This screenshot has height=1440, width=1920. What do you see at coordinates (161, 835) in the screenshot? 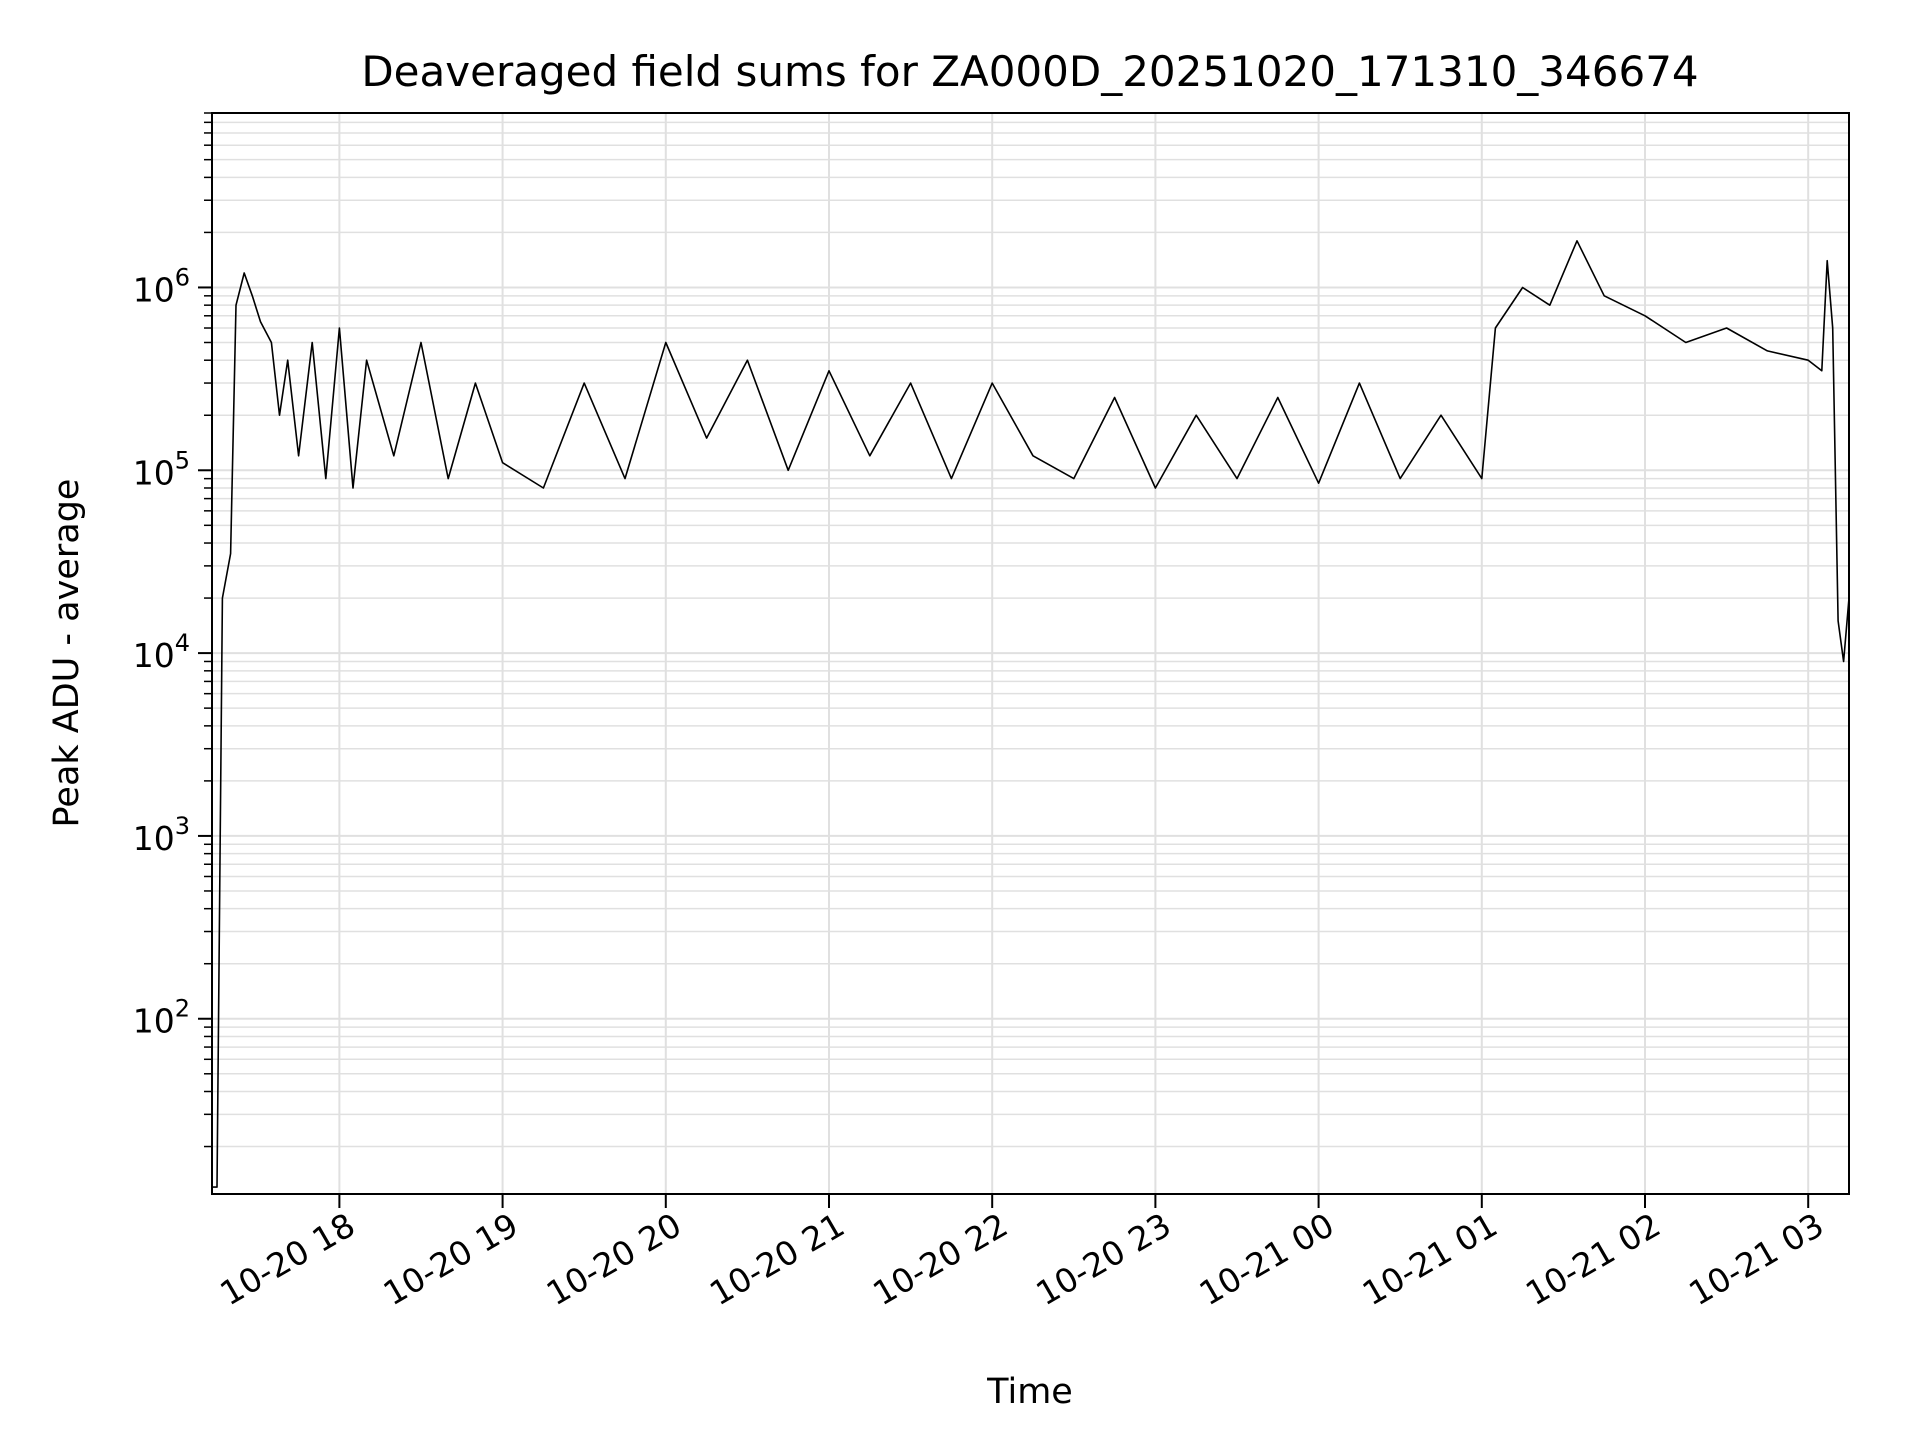
I see `y-tick-label: 10³` at bounding box center [161, 835].